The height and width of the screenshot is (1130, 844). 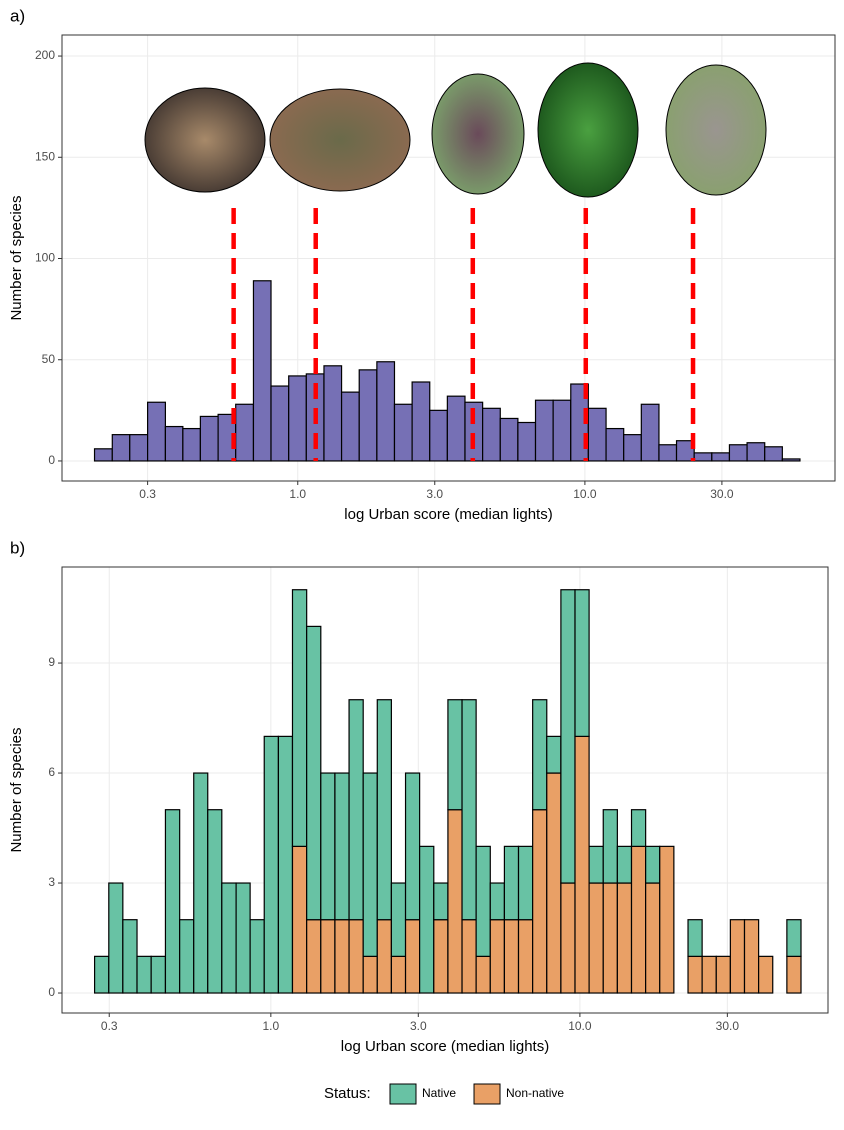 What do you see at coordinates (51, 460) in the screenshot?
I see `y-tick-label: 0` at bounding box center [51, 460].